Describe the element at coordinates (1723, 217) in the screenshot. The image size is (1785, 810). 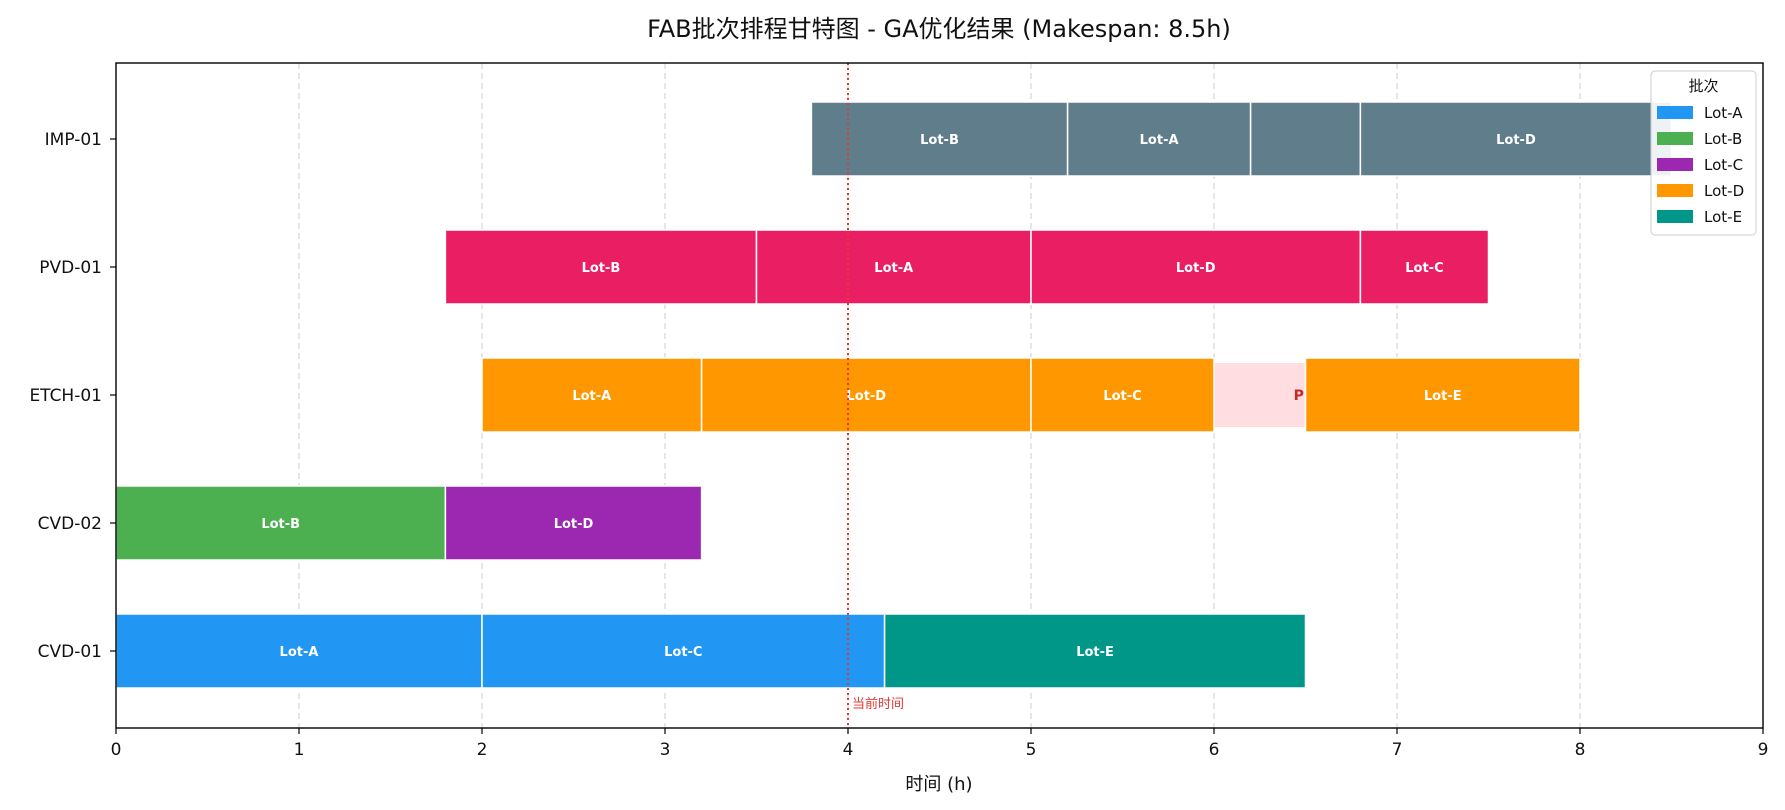
I see `legend-entry: Lot-E` at that location.